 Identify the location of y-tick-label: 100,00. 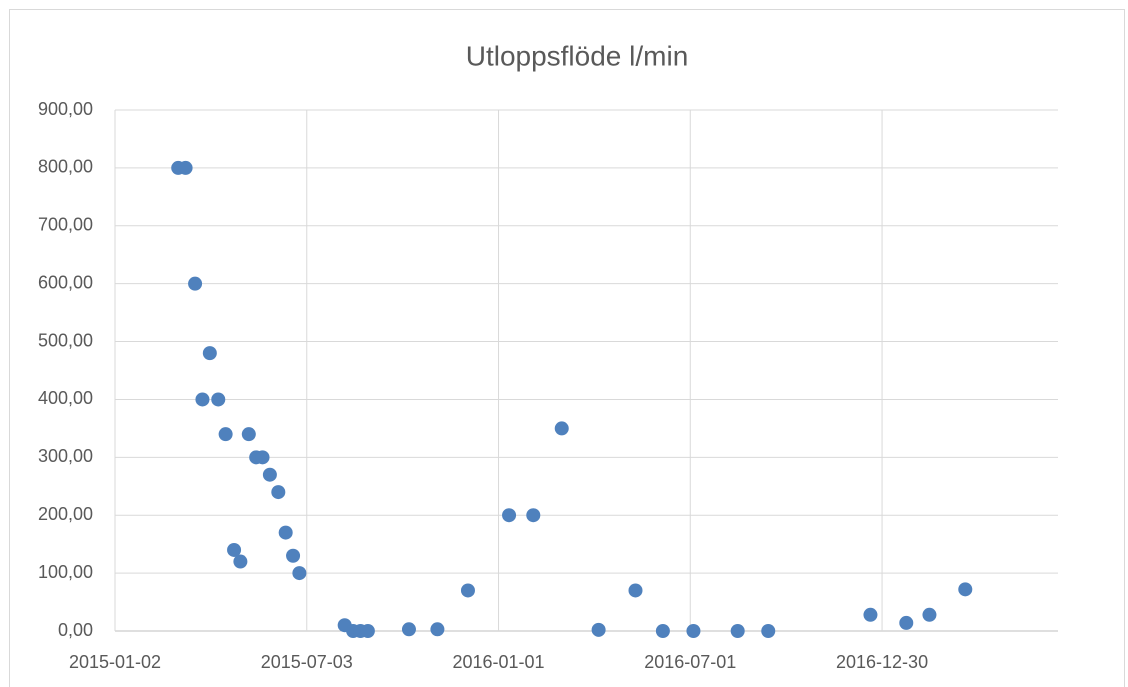
(65, 572).